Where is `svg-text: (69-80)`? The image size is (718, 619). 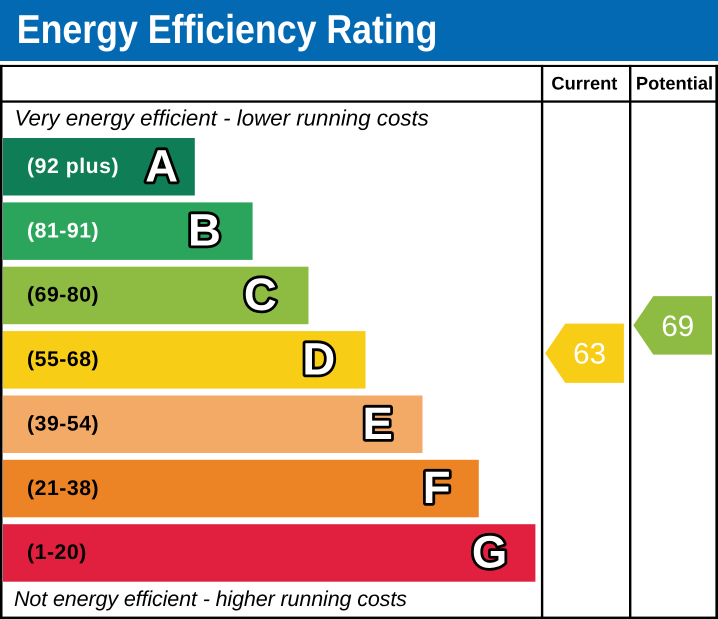 svg-text: (69-80) is located at coordinates (63, 295).